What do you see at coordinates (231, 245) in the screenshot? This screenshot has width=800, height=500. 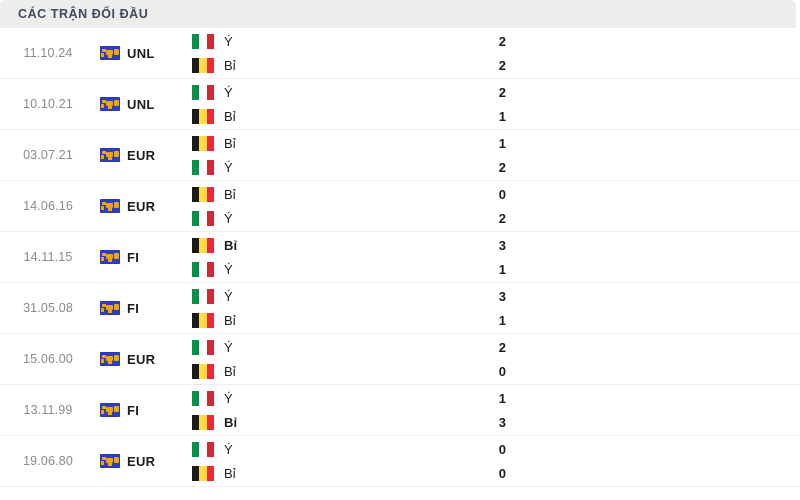 I see `home-team-name: Bỉ` at bounding box center [231, 245].